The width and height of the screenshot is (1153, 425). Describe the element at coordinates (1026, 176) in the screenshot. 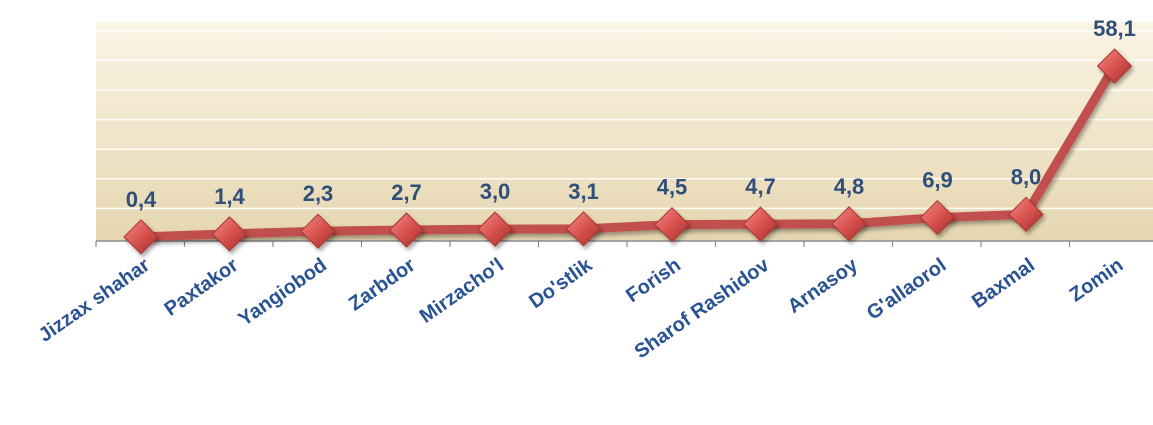

I see `data-label: 8,0` at that location.